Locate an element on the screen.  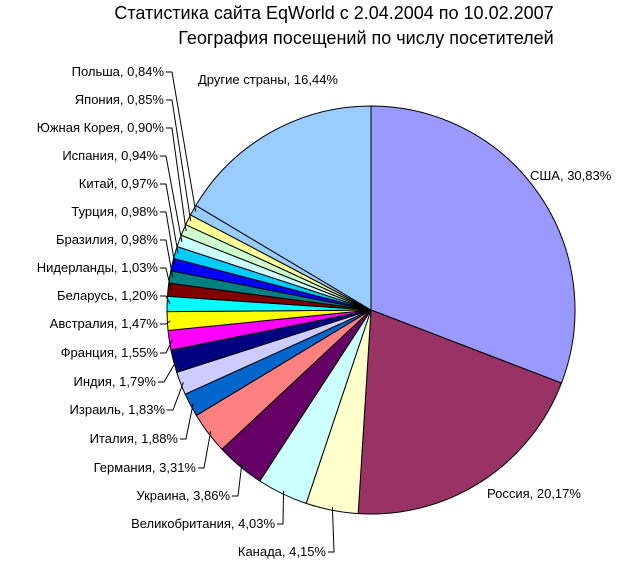
chart-subtitle: География посещений по числу посетителей is located at coordinates (365, 38).